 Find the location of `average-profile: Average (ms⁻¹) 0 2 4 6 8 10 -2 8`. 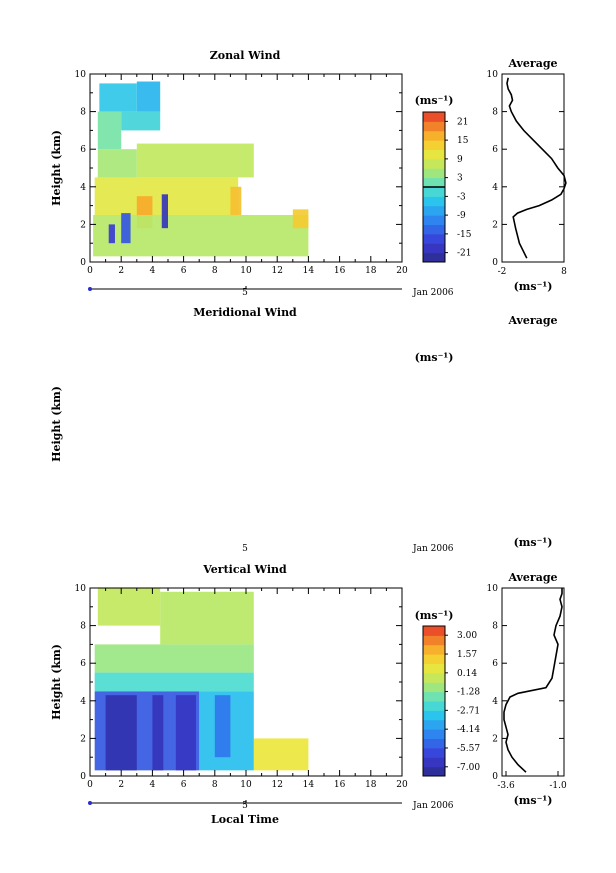

average-profile: Average (ms⁻¹) 0 2 4 6 8 10 -2 8 is located at coordinates (527, 175).